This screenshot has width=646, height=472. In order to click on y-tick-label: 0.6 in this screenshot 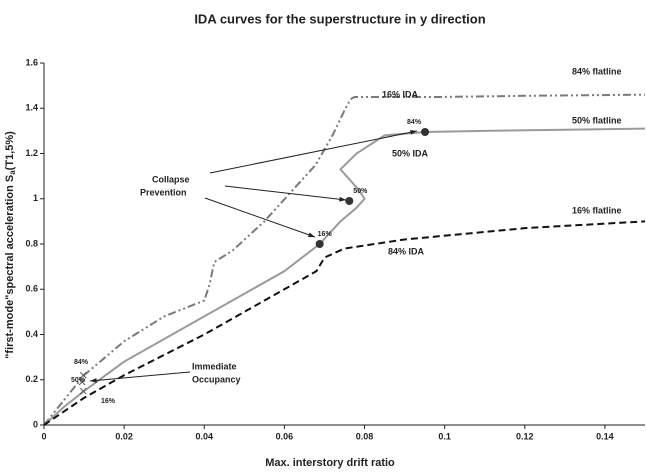, I will do `click(31, 289)`.